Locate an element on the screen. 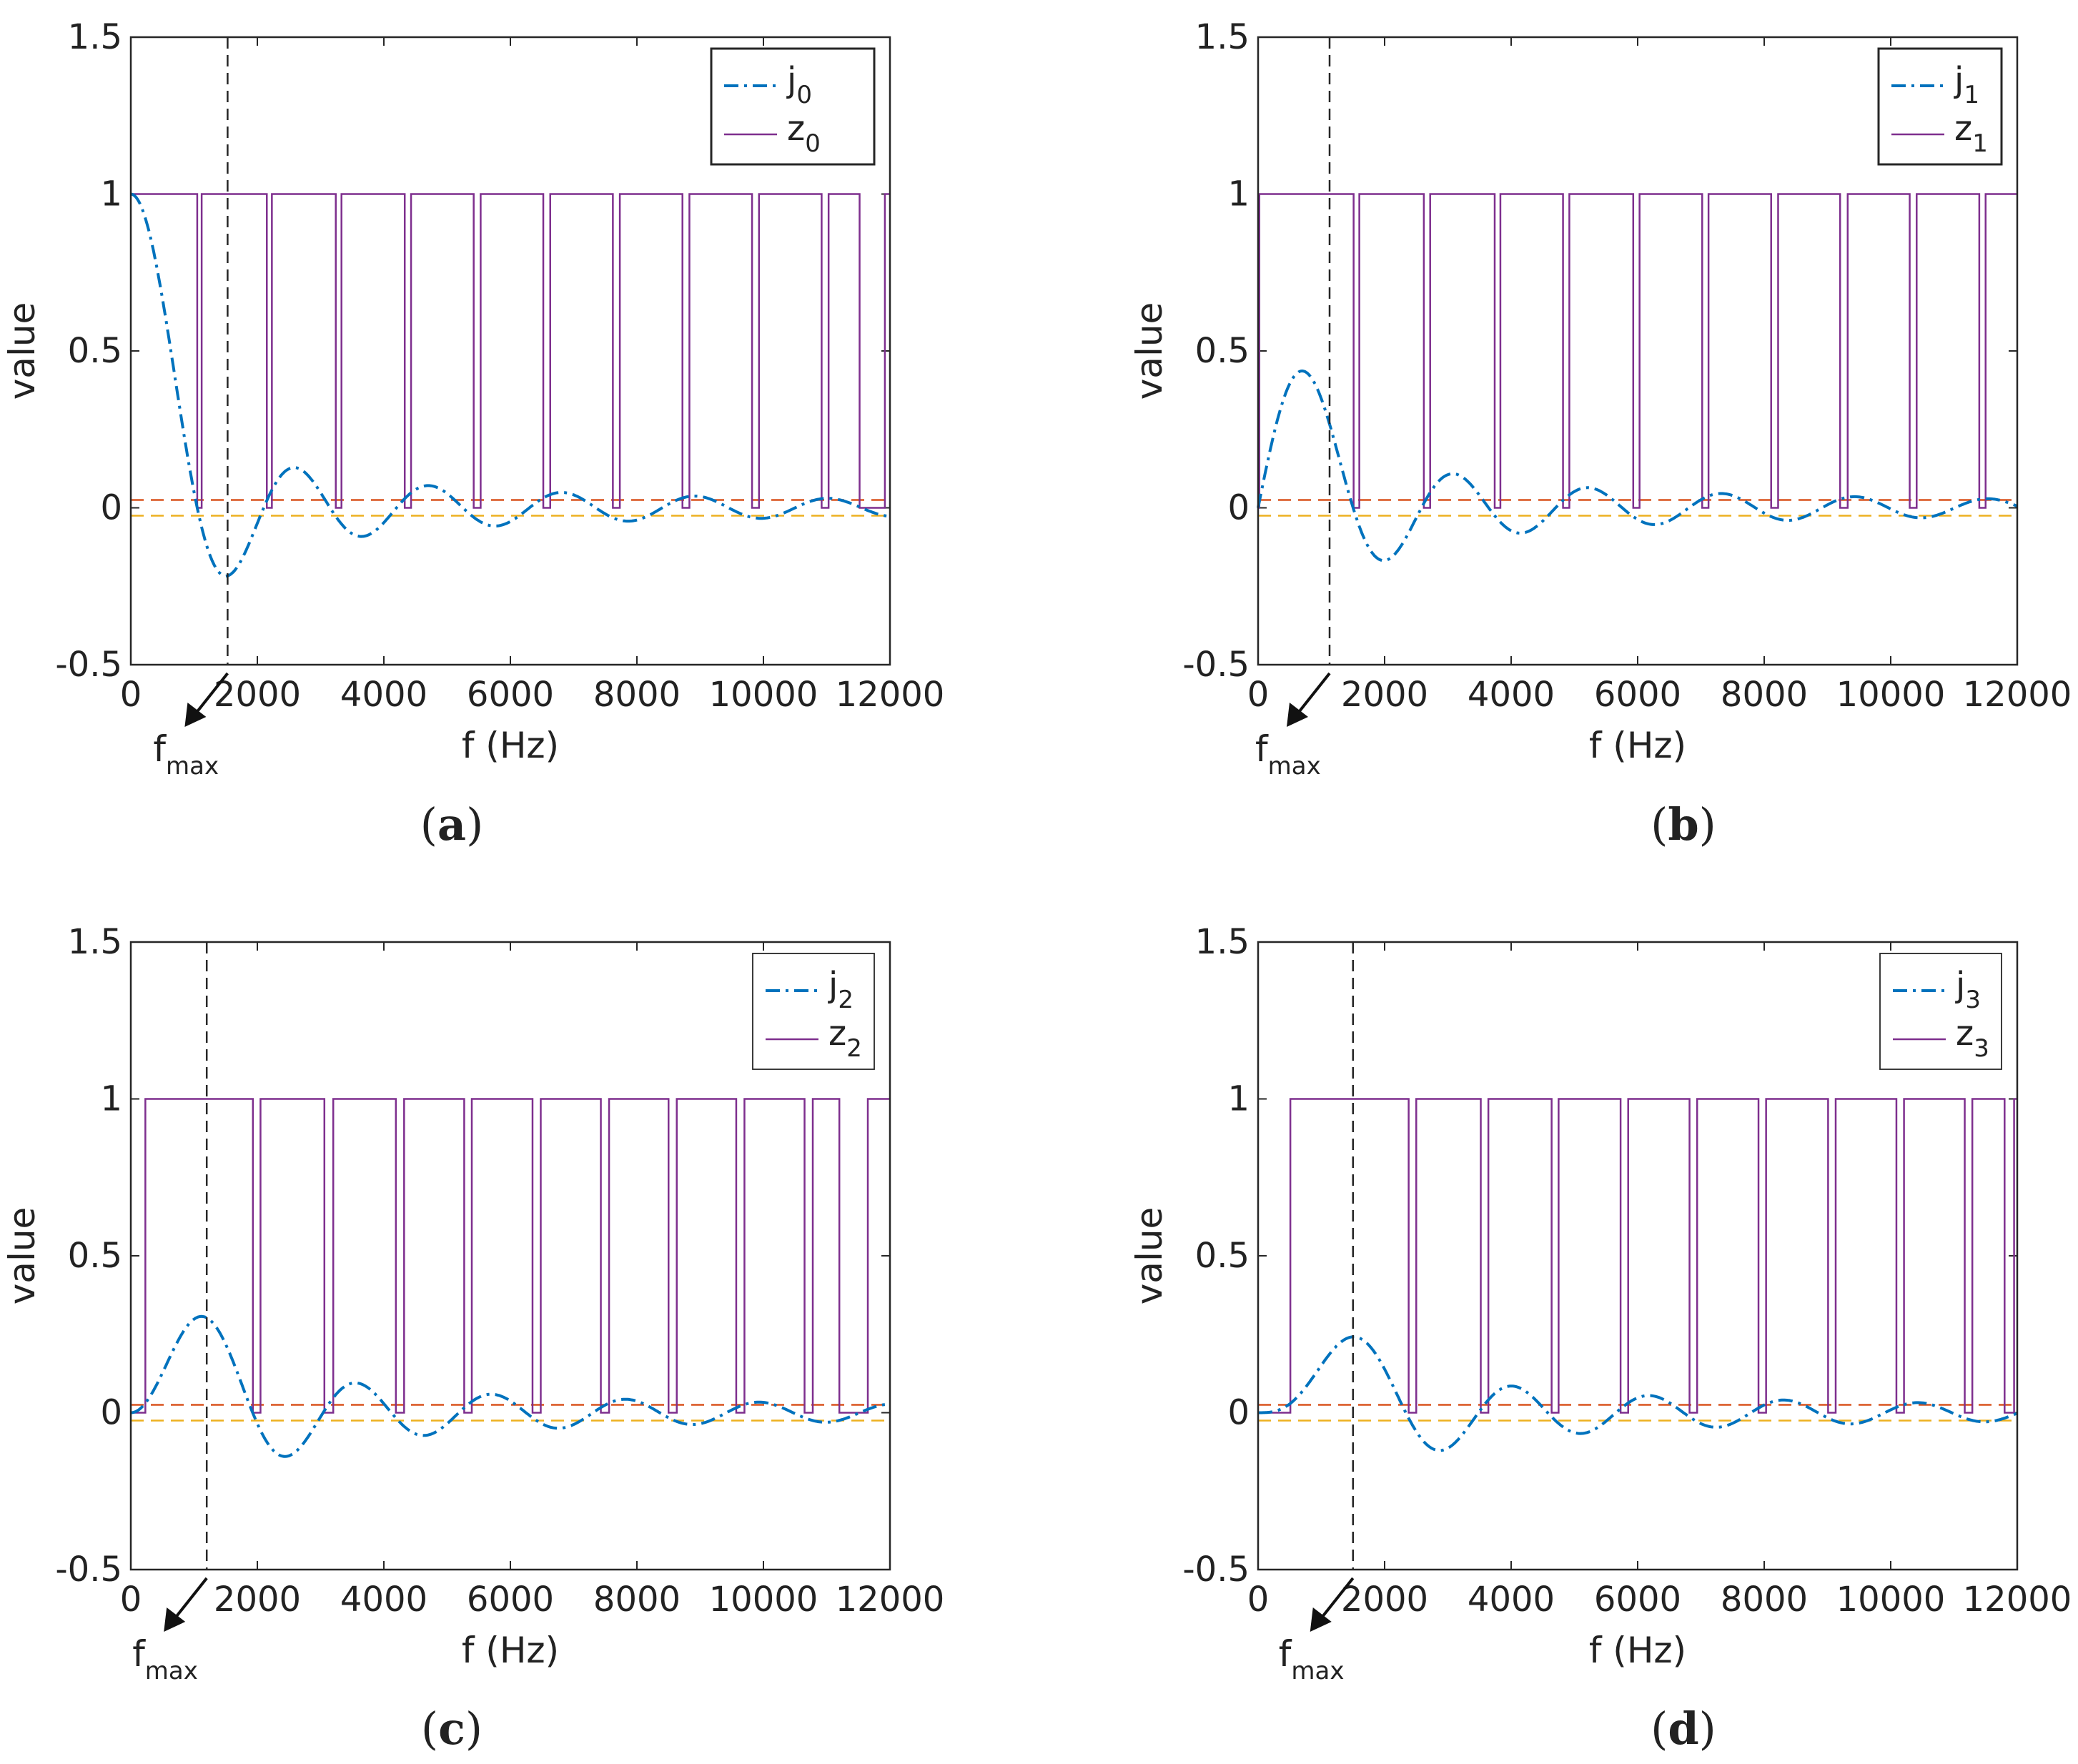 This screenshot has width=2078, height=1764. panel-caption: (d) is located at coordinates (1684, 1729).